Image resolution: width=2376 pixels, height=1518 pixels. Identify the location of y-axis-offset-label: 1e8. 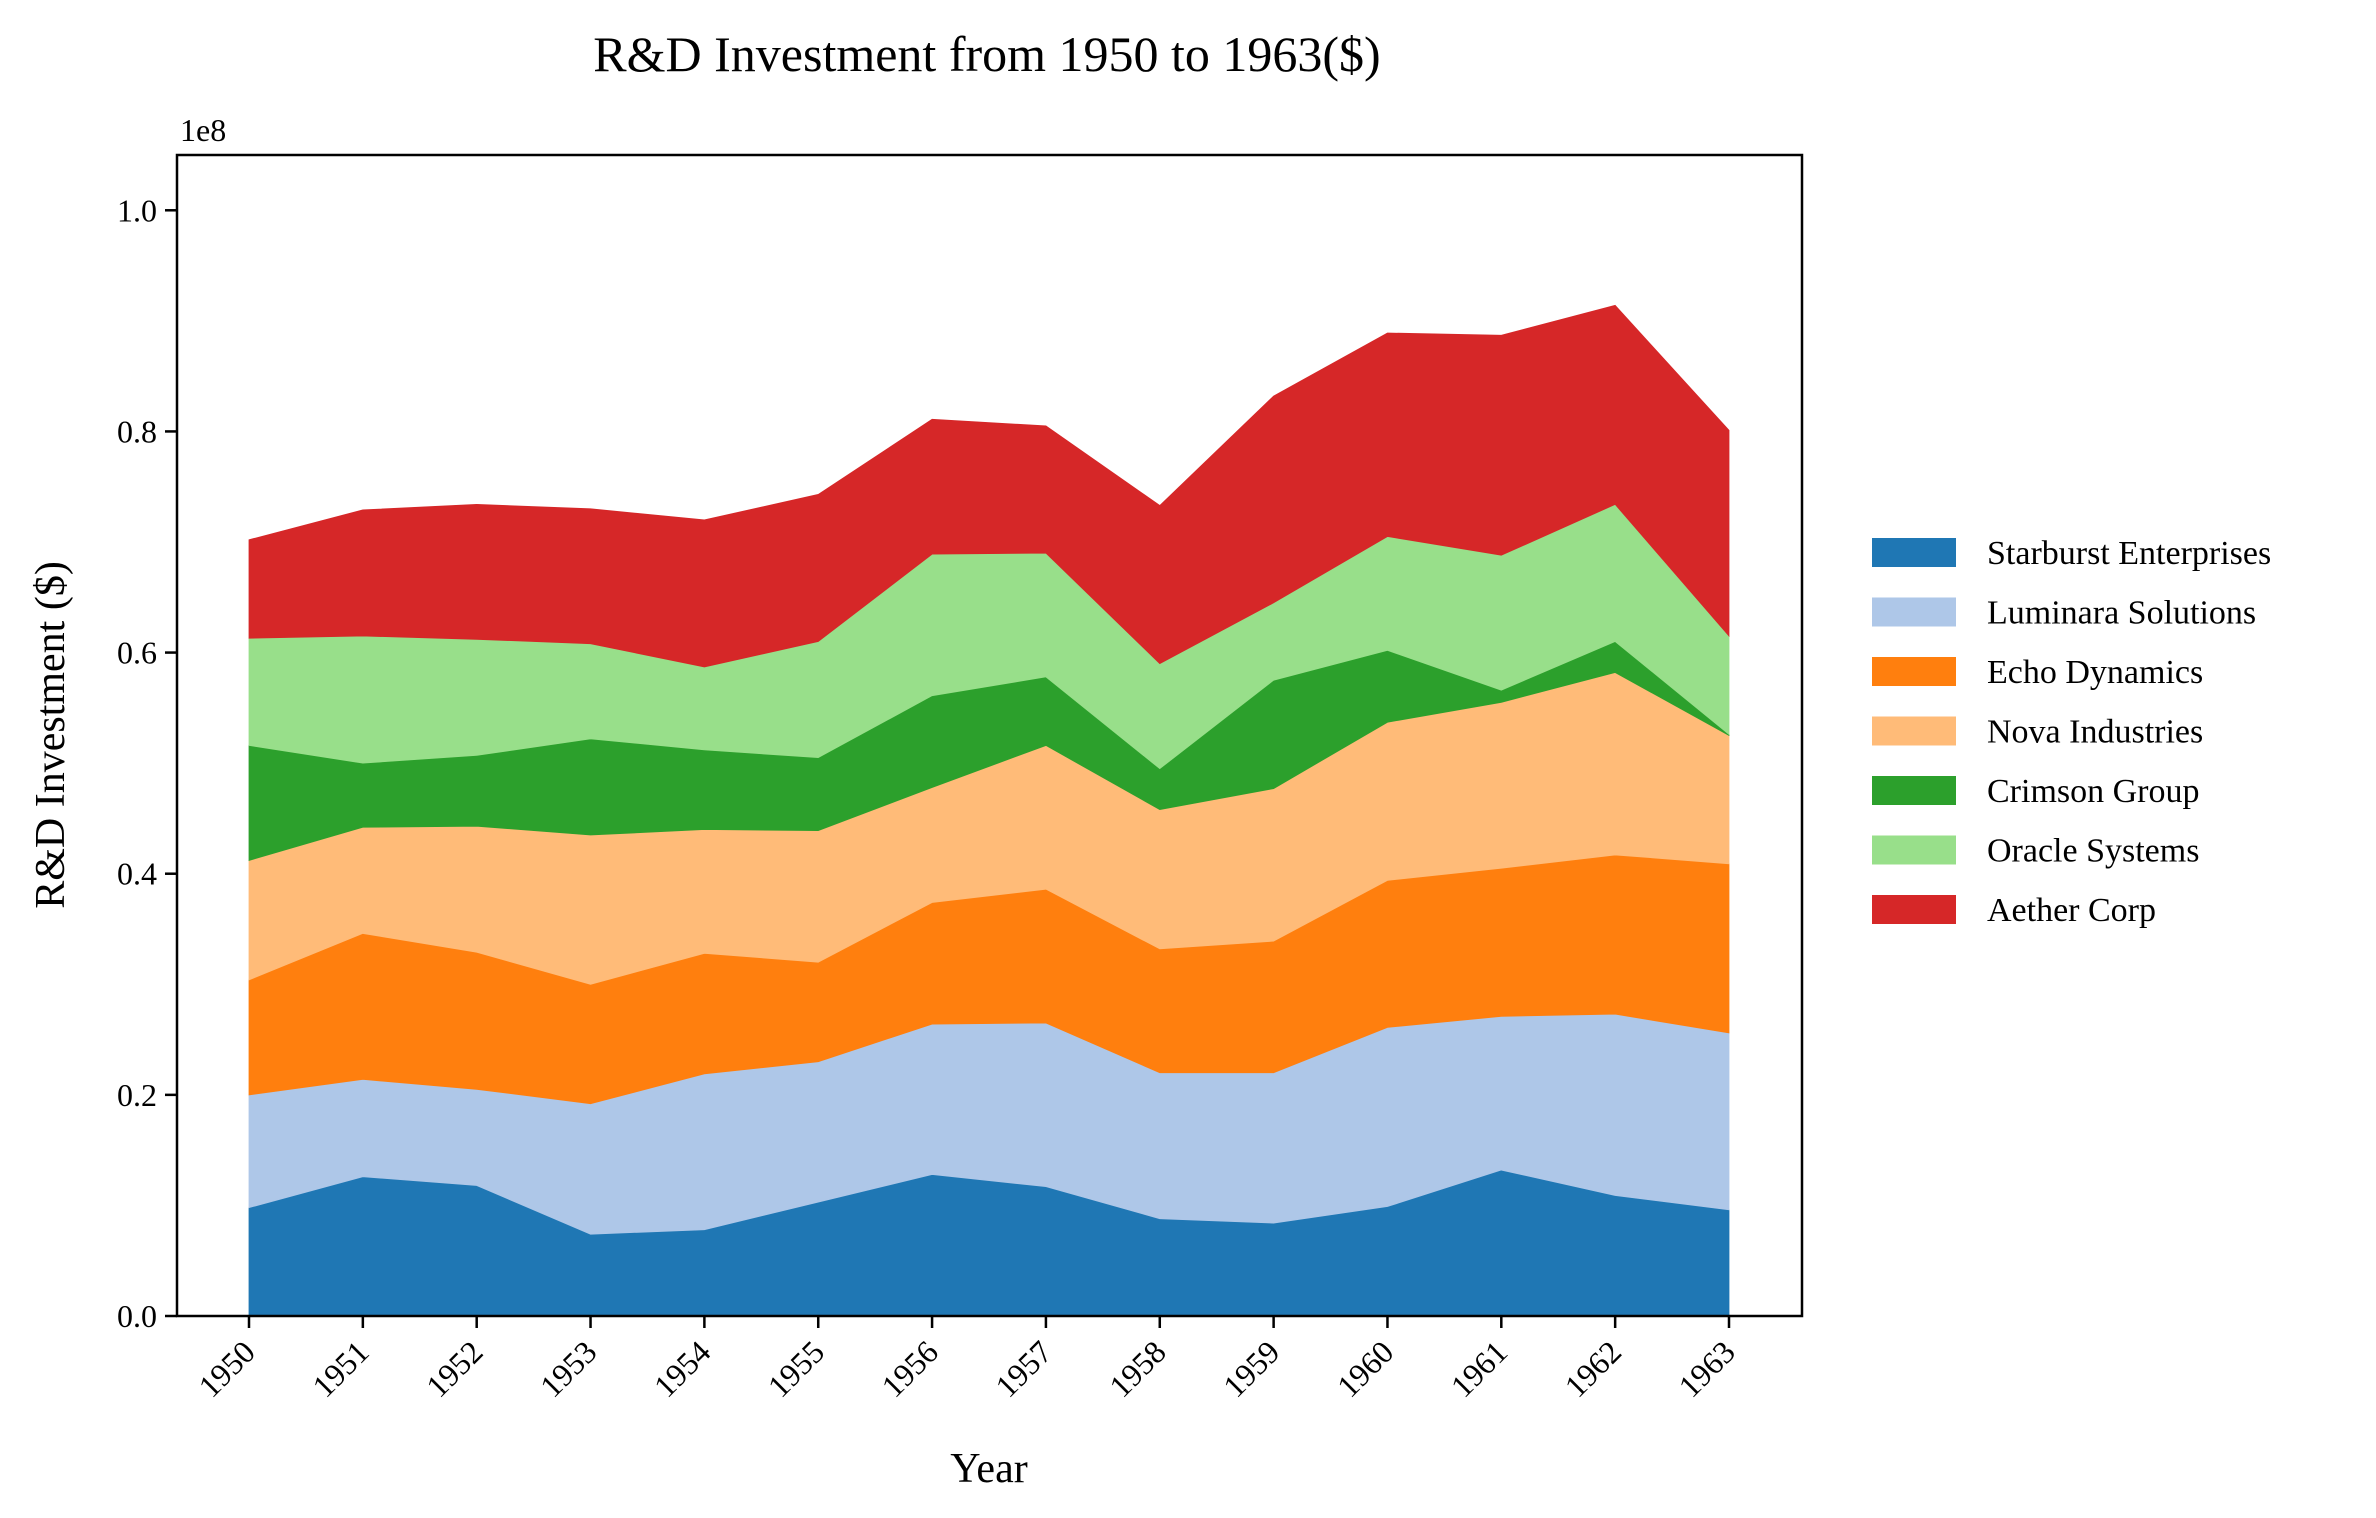
(203, 130).